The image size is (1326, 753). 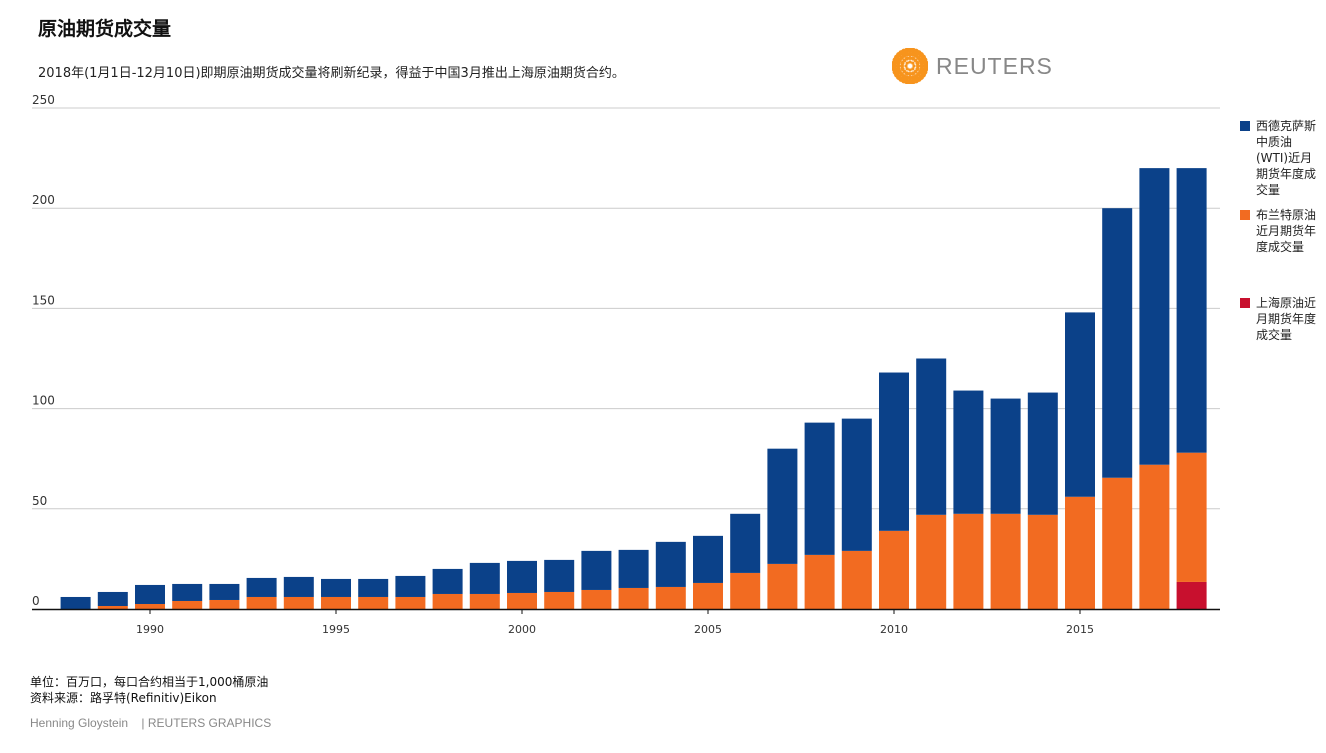 I want to click on x-tick-label: 2010, so click(x=894, y=629).